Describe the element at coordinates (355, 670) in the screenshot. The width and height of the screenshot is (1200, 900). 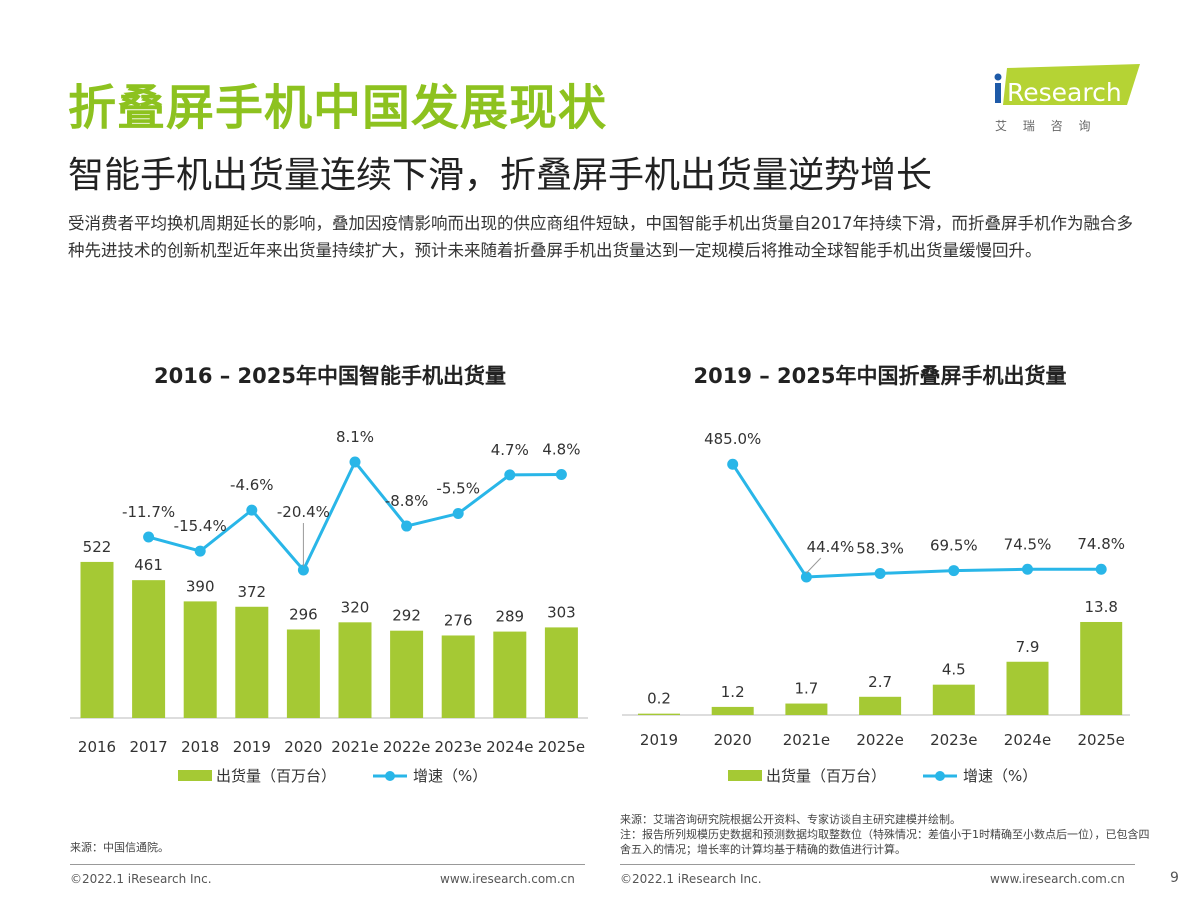
I see `bar-2021e` at that location.